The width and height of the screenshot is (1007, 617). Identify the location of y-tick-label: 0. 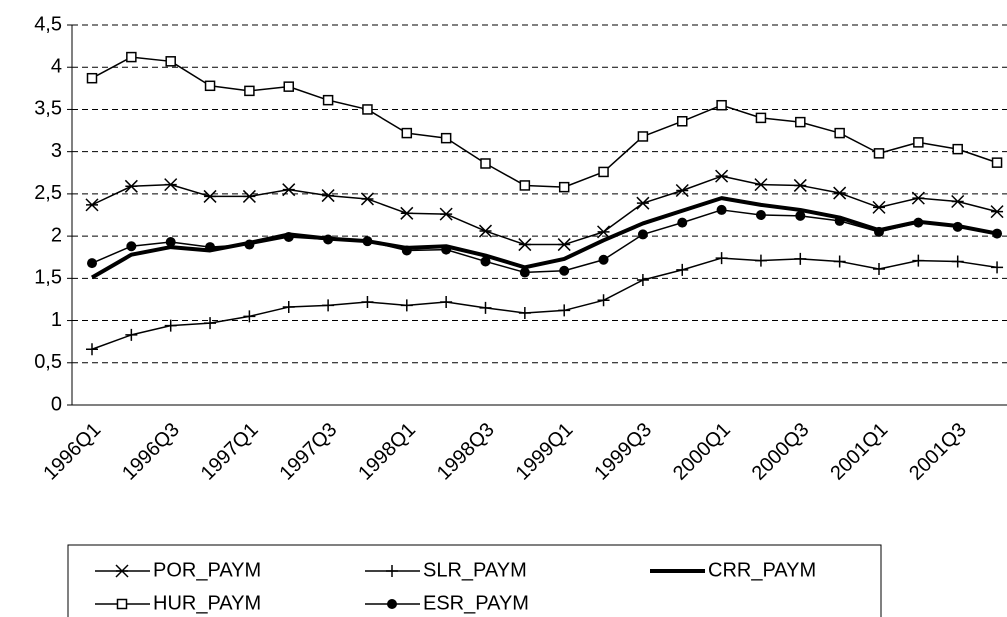
(56, 404).